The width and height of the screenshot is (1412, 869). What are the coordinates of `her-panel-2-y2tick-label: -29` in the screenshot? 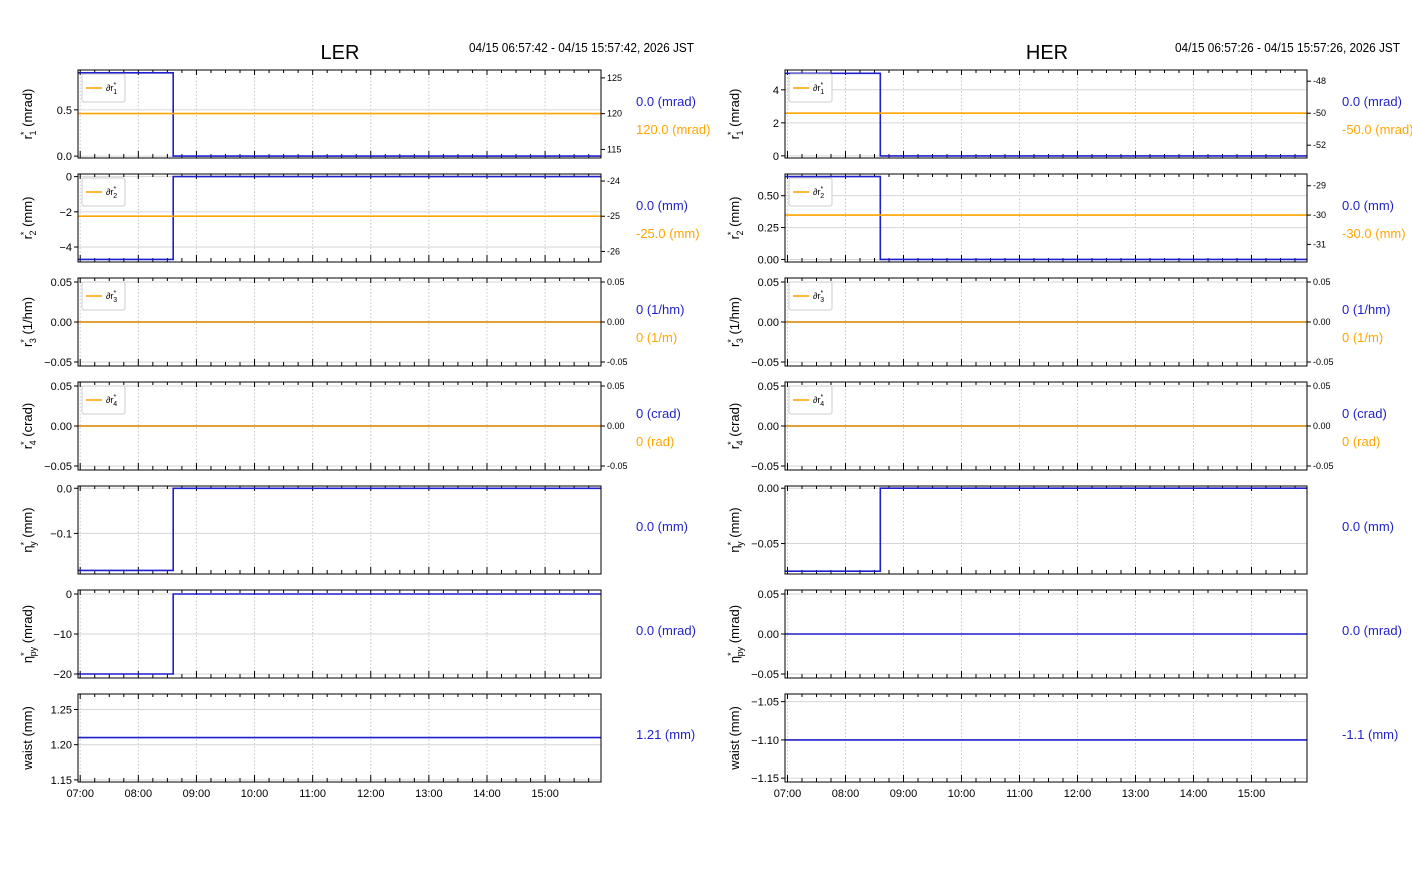 It's located at (1319, 186).